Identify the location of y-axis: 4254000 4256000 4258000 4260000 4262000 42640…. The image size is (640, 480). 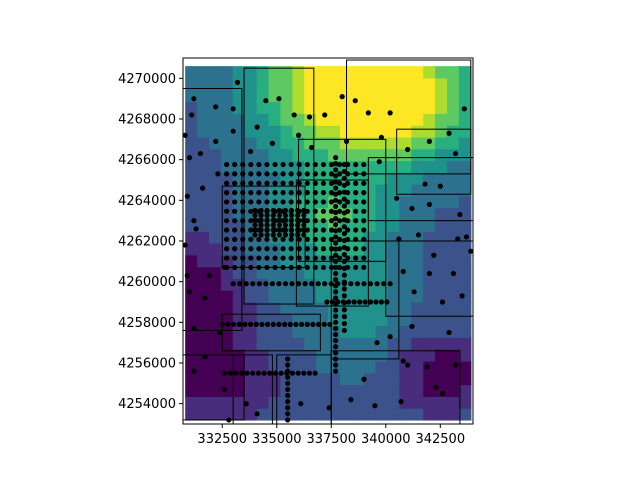
(150, 242).